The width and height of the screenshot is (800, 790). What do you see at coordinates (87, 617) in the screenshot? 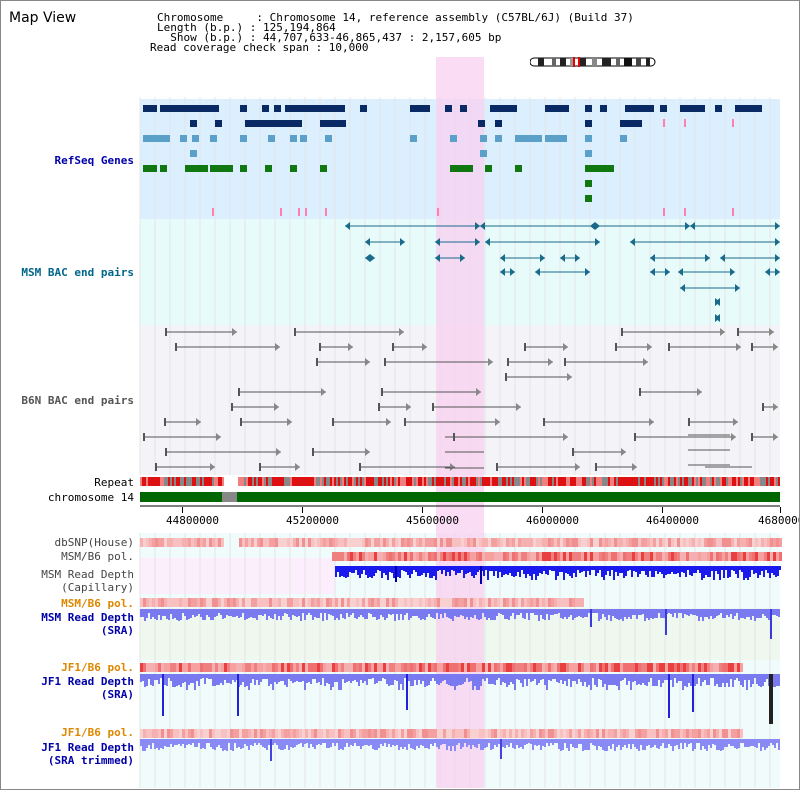
I see `msm-depth-sra-label: MSM Read Depth` at bounding box center [87, 617].